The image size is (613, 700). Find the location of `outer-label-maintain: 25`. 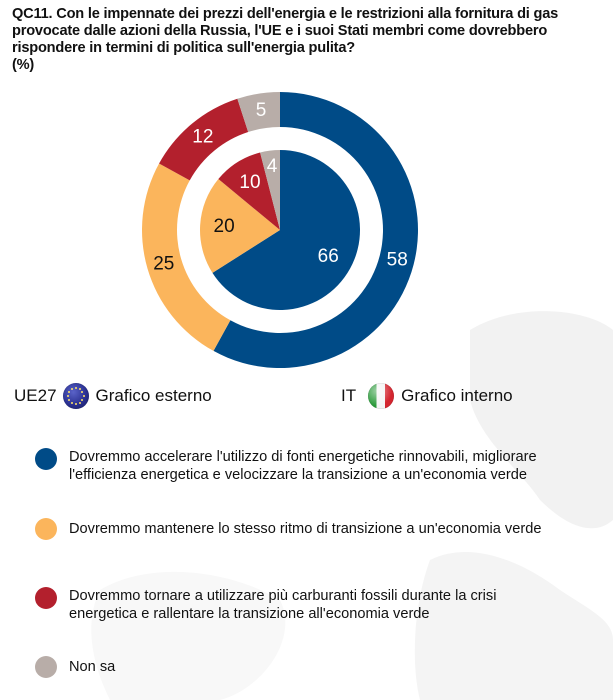

outer-label-maintain: 25 is located at coordinates (163, 263).